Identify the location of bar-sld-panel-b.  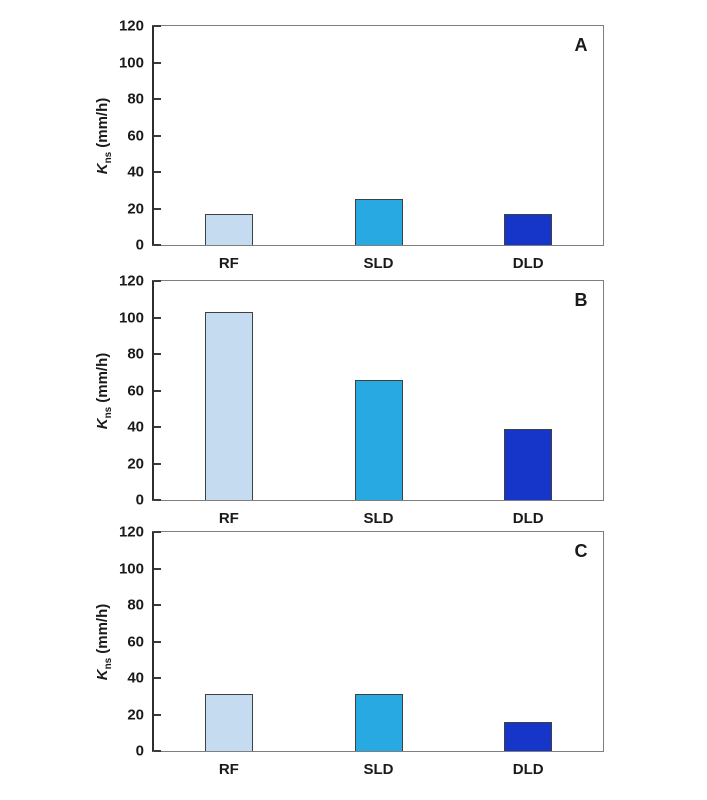
(378, 439).